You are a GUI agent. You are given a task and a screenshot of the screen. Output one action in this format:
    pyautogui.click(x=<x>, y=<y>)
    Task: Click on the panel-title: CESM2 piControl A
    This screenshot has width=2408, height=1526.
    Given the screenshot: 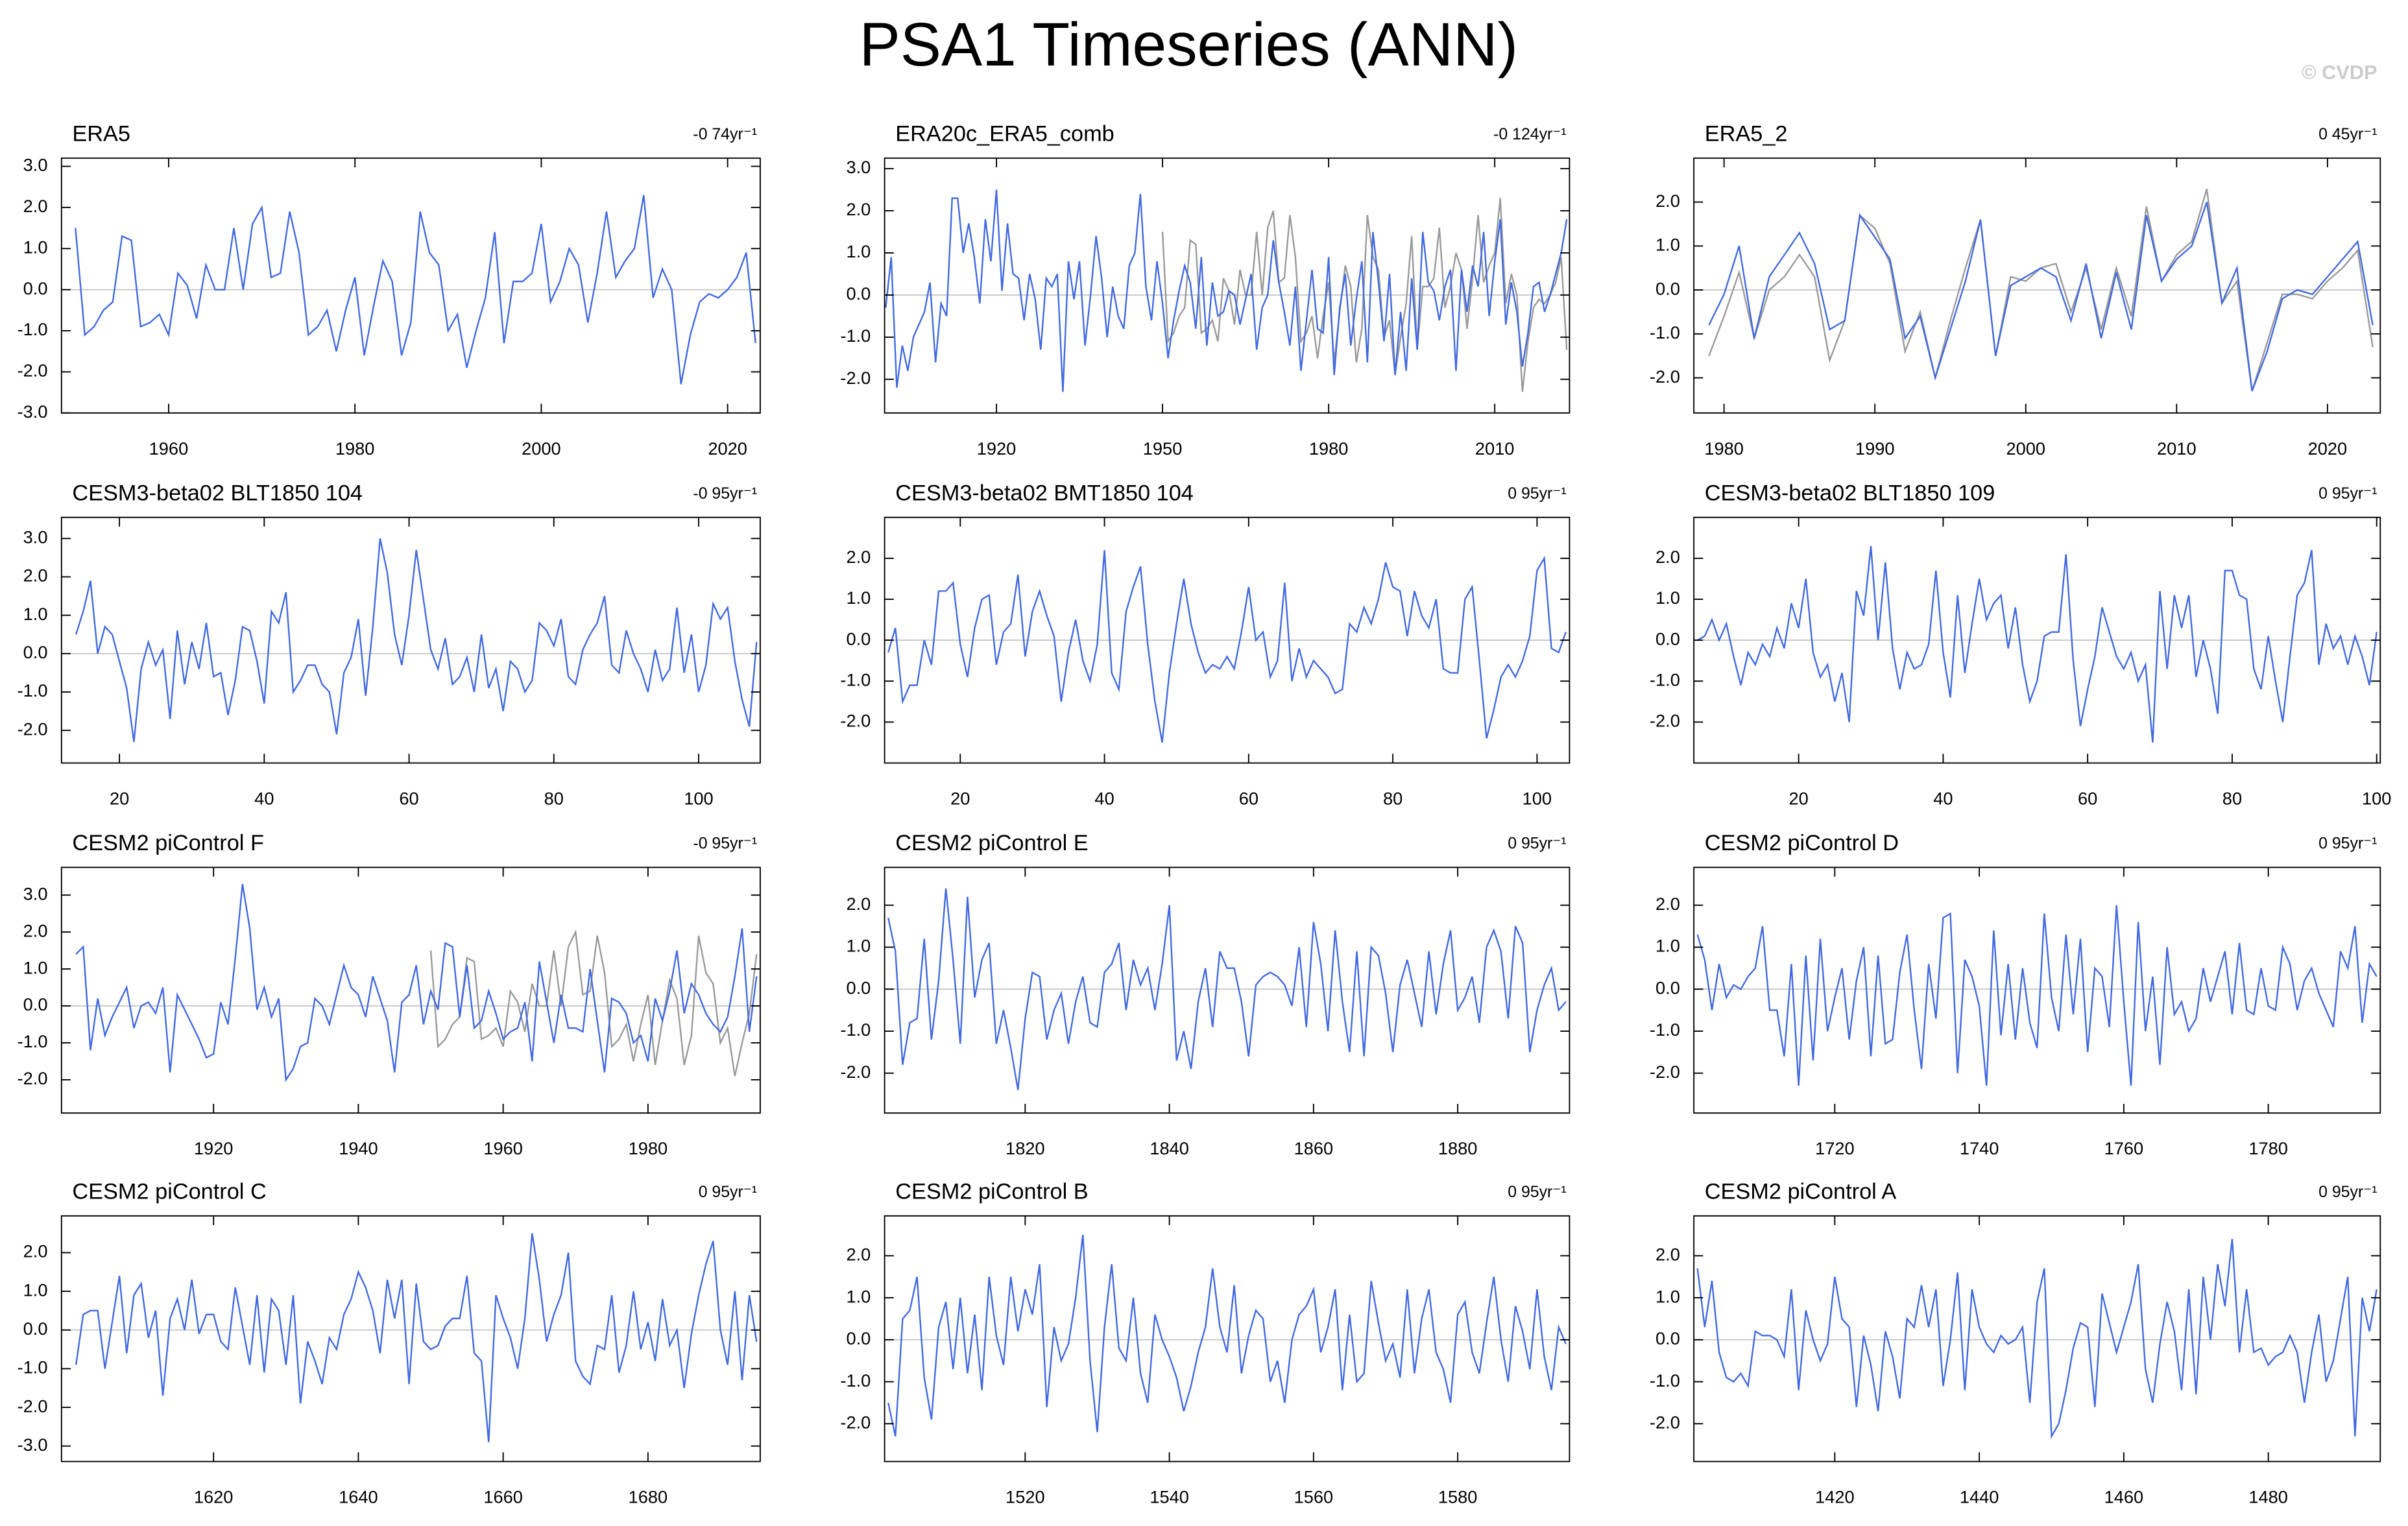 What is the action you would take?
    pyautogui.click(x=1801, y=1191)
    